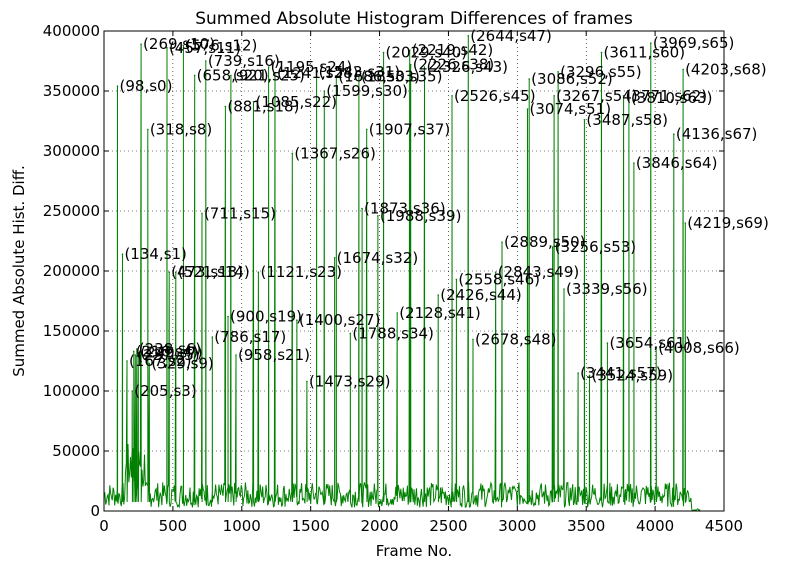  What do you see at coordinates (221, 45) in the screenshot?
I see `peak-annotation: (576,s12)` at bounding box center [221, 45].